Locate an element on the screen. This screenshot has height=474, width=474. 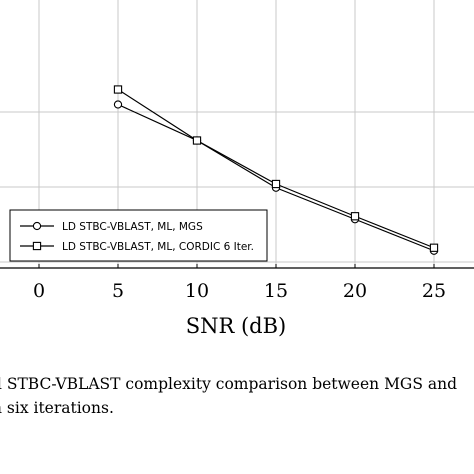
legend-entry-mgs: LD STBC-VBLAST, ML, MGS is located at coordinates (111, 227).